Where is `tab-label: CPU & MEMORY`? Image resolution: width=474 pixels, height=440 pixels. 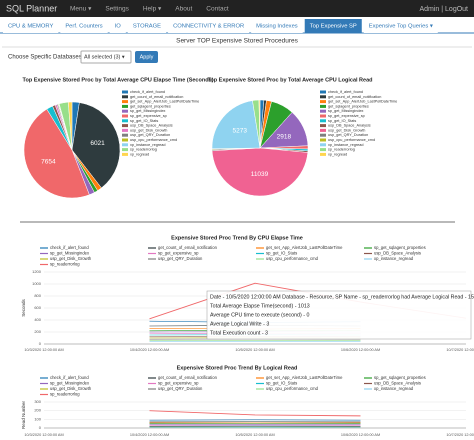 tab-label: CPU & MEMORY is located at coordinates (30, 27).